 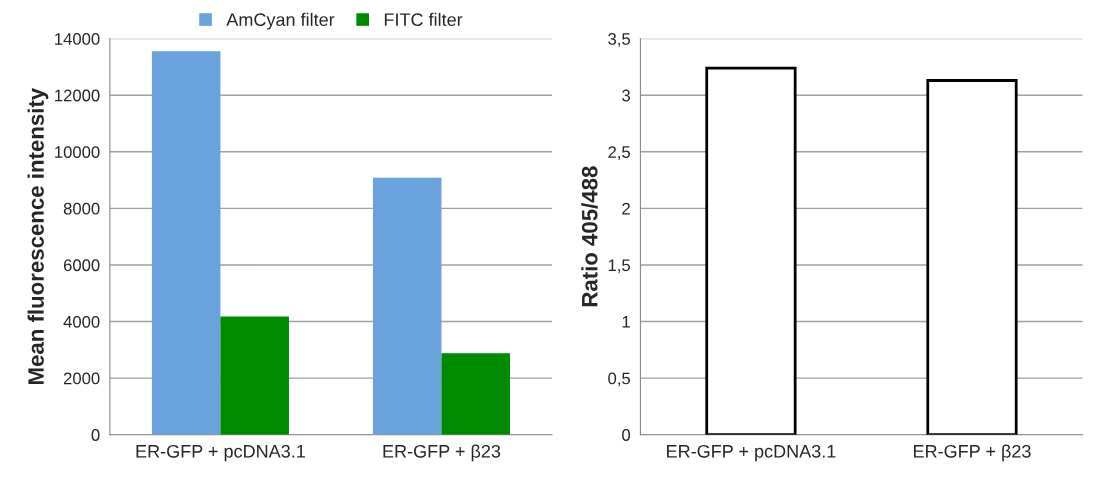 I want to click on y-tick-label: 6000, so click(x=81, y=265).